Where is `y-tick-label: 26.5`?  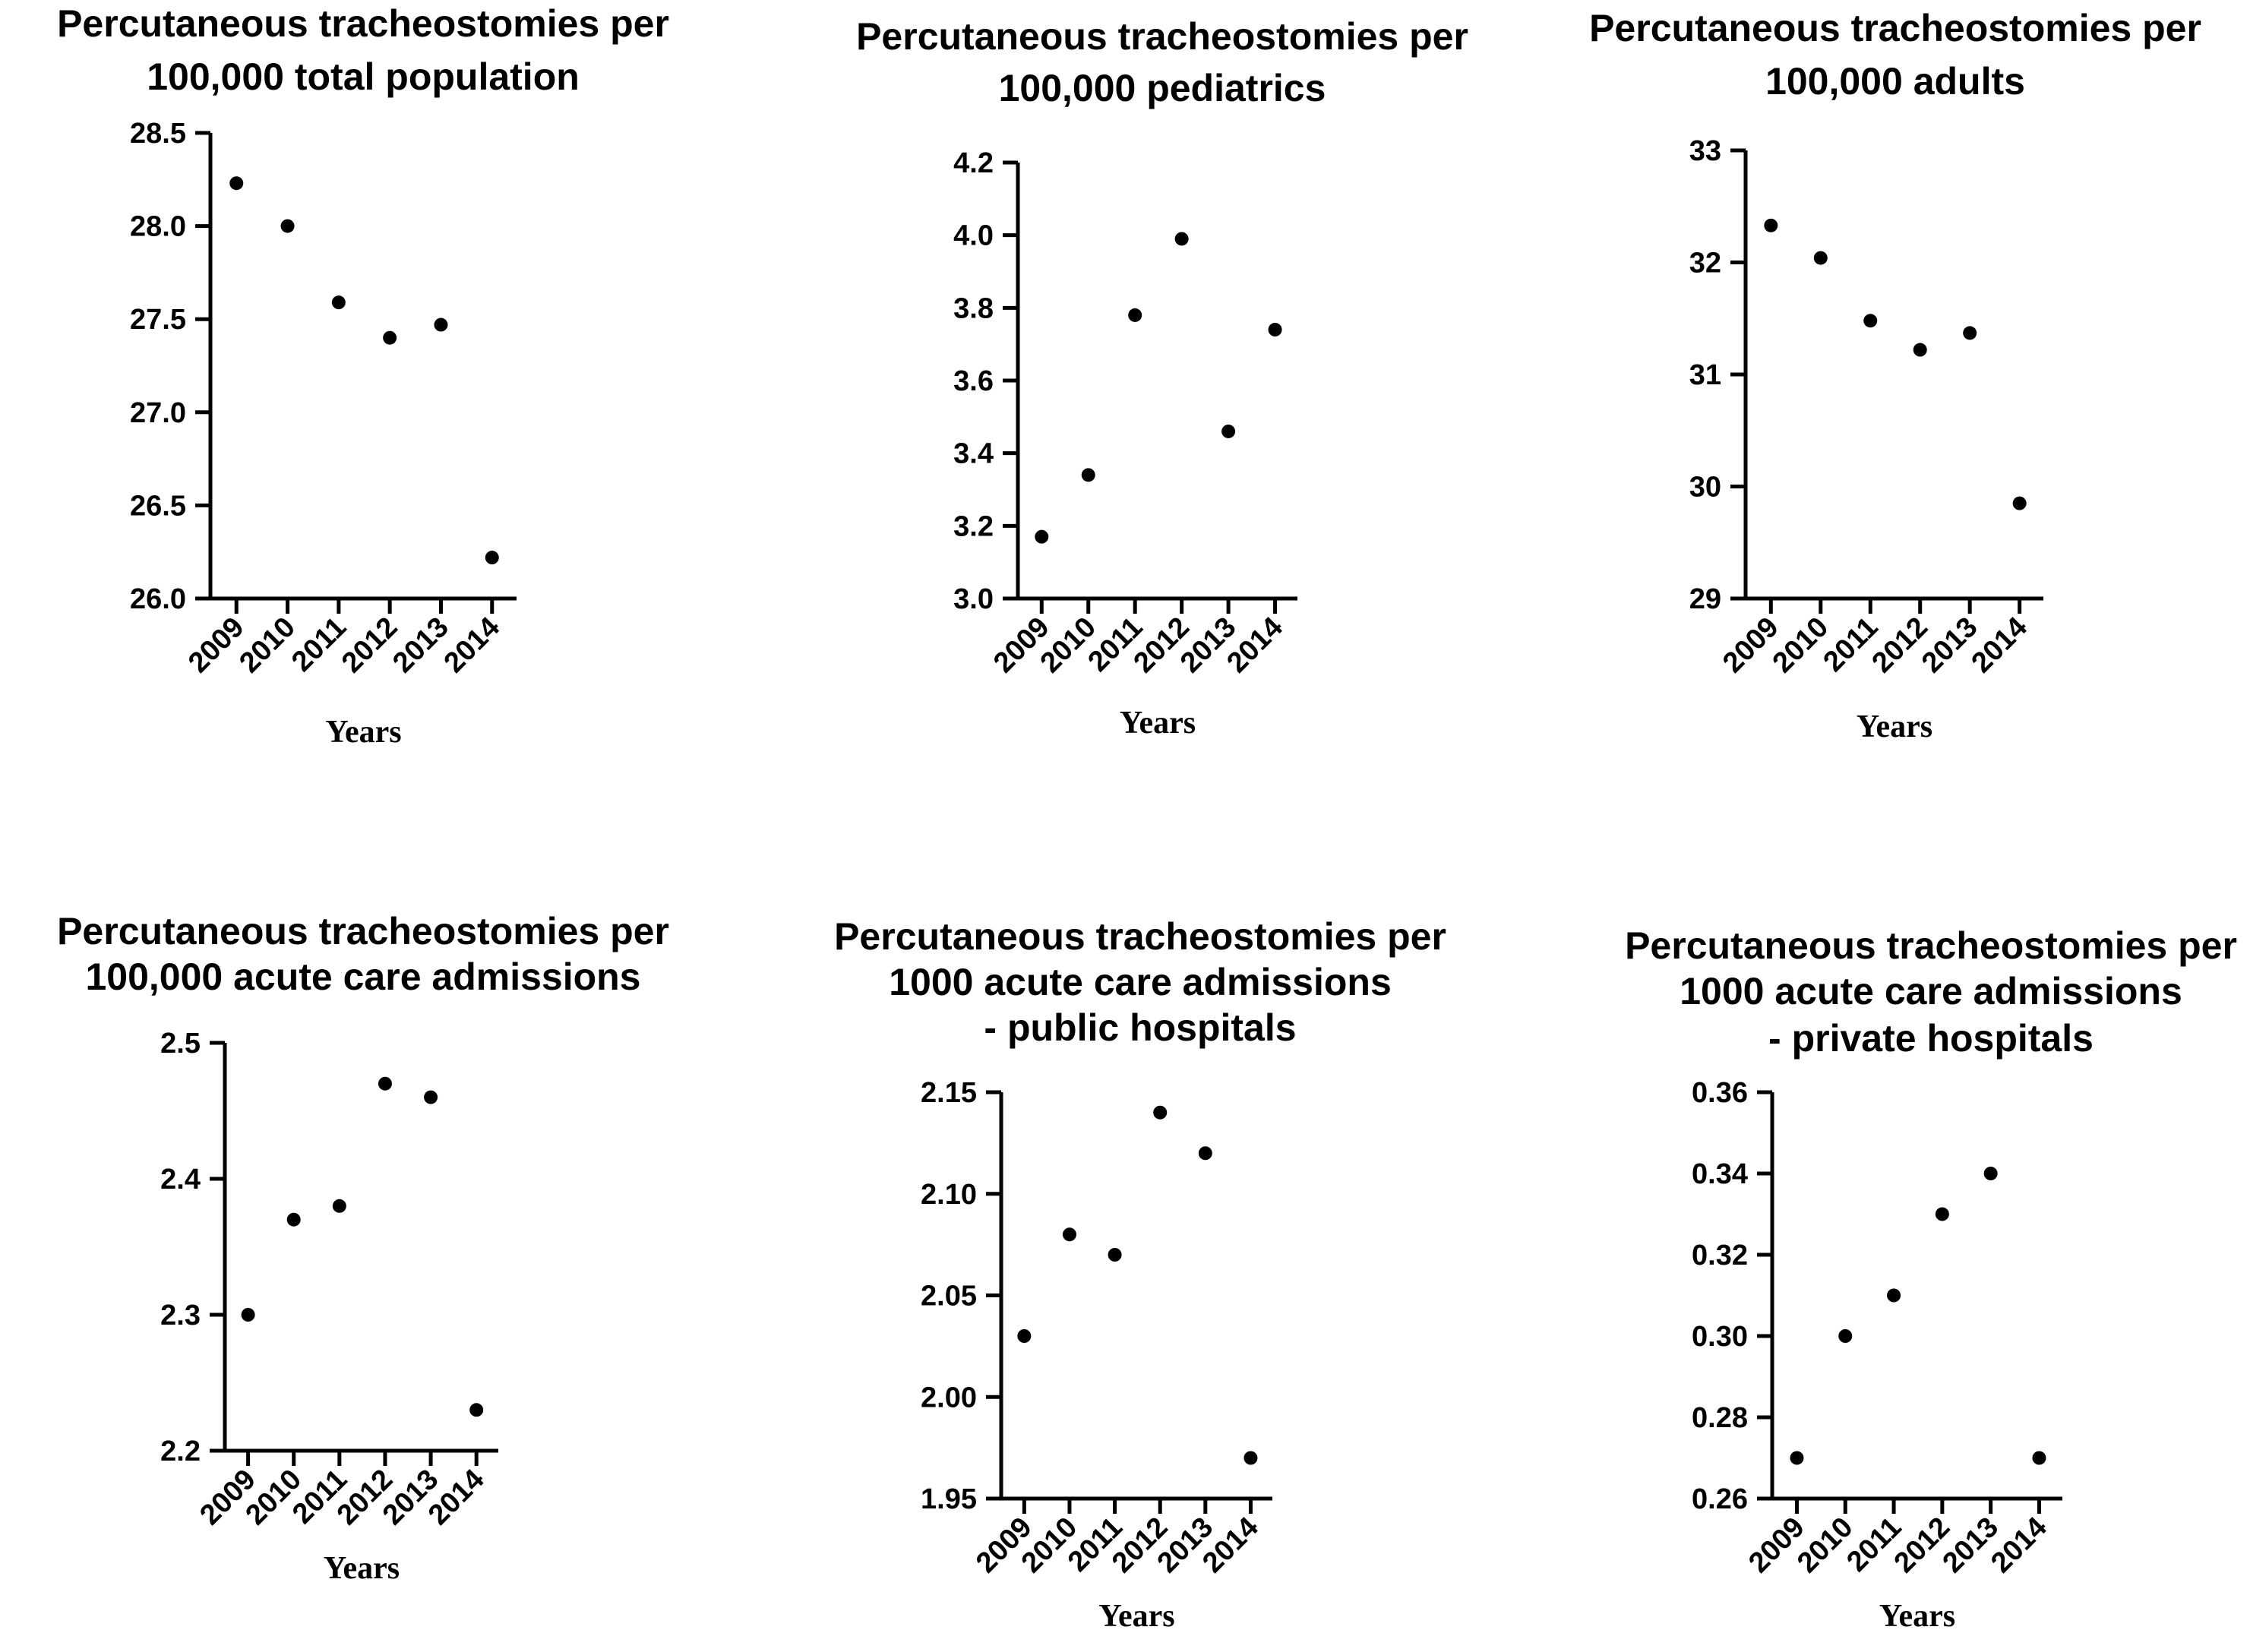 y-tick-label: 26.5 is located at coordinates (158, 506).